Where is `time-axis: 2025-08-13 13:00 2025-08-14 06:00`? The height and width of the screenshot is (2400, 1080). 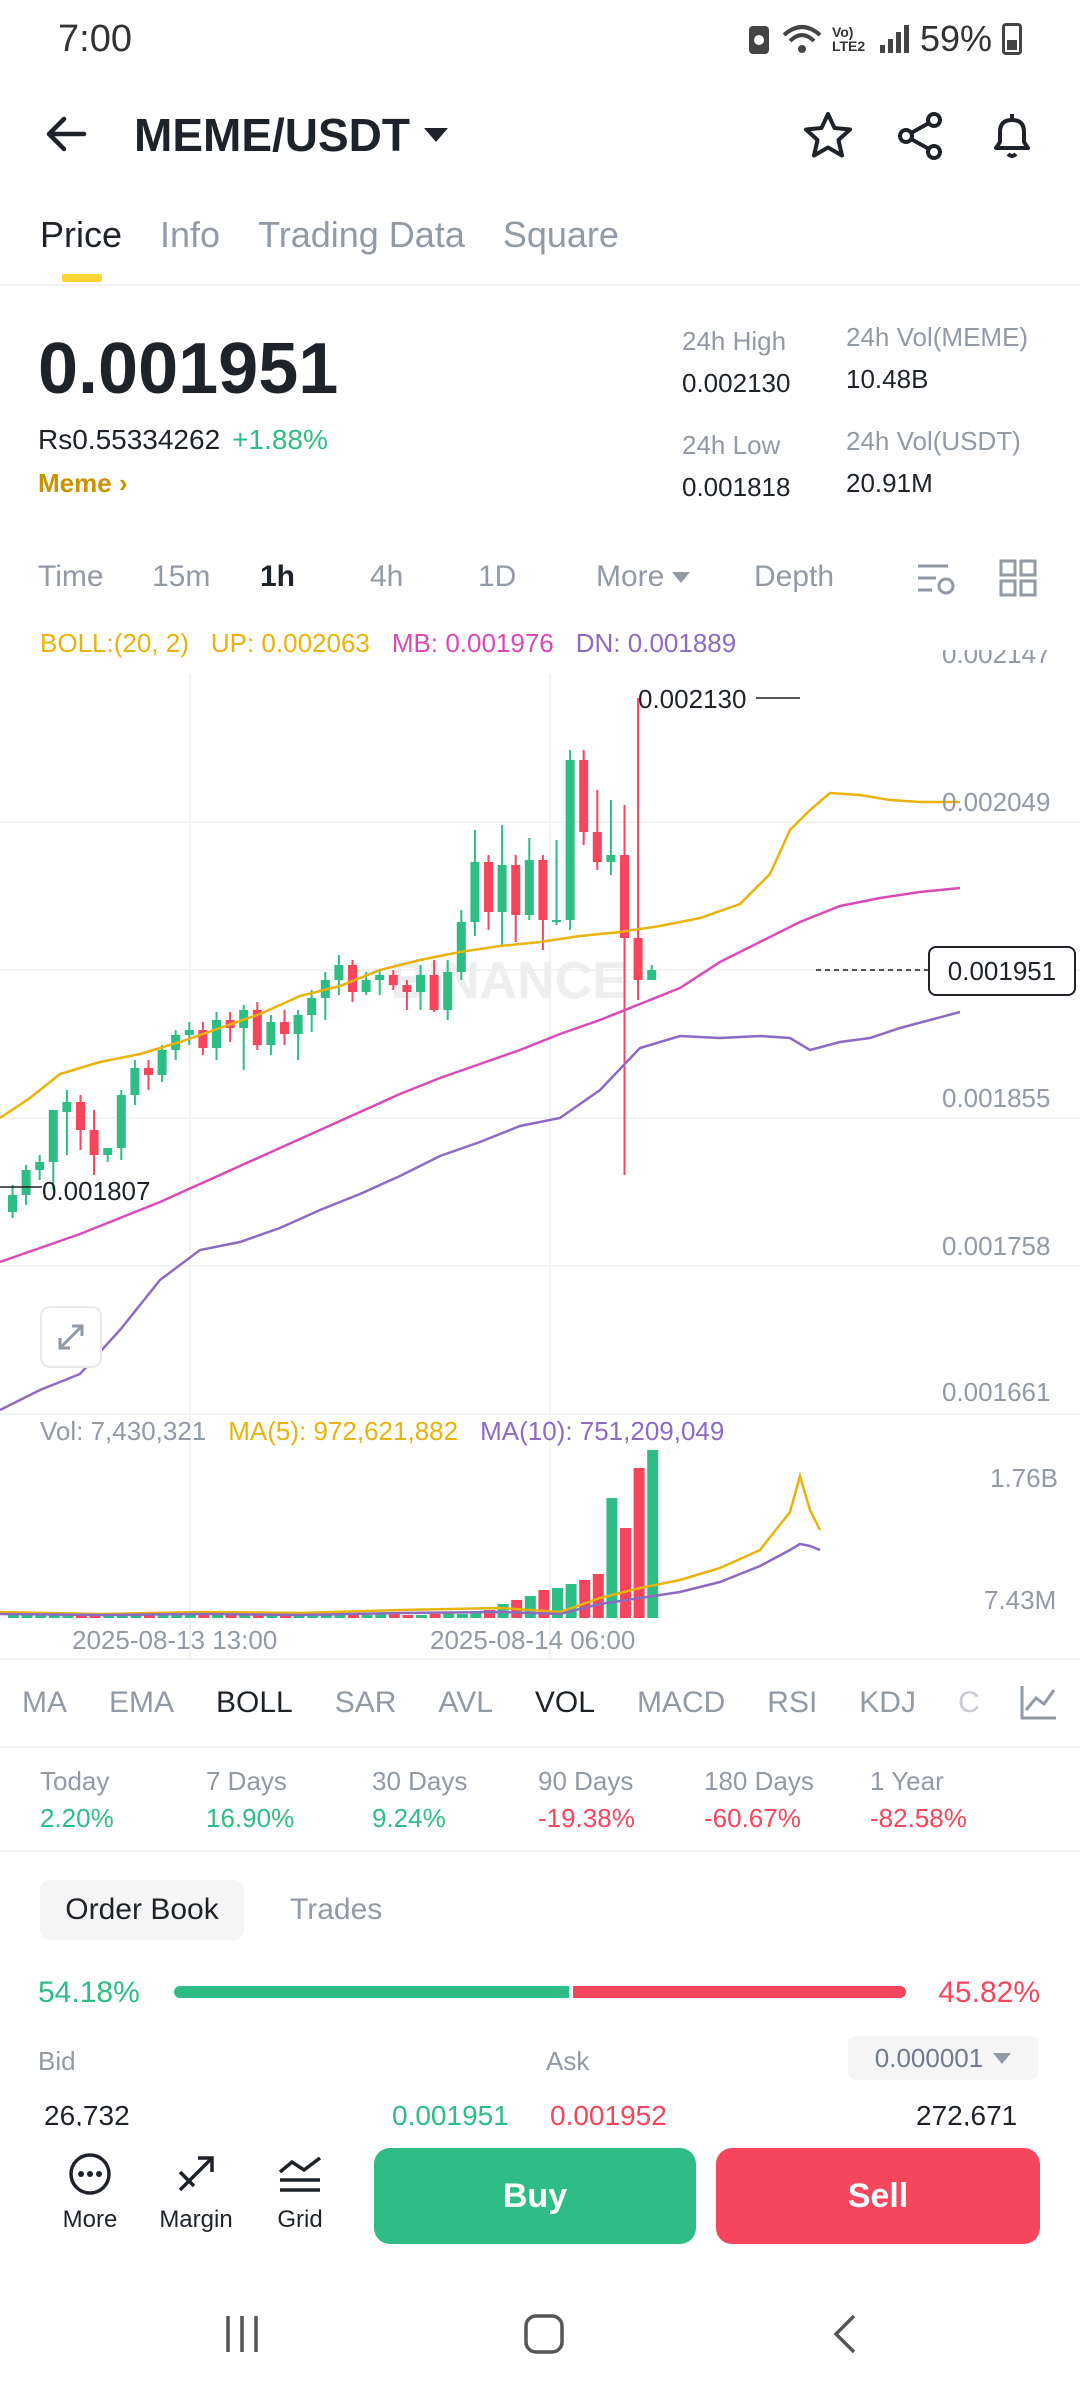
time-axis: 2025-08-13 13:00 2025-08-14 06:00 is located at coordinates (353, 1640).